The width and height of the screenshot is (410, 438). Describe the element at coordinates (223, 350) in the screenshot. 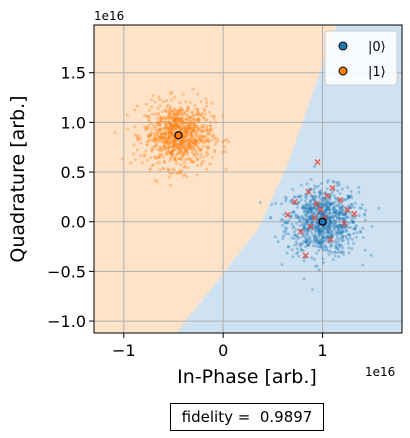

I see `x-tick-label: 0` at that location.